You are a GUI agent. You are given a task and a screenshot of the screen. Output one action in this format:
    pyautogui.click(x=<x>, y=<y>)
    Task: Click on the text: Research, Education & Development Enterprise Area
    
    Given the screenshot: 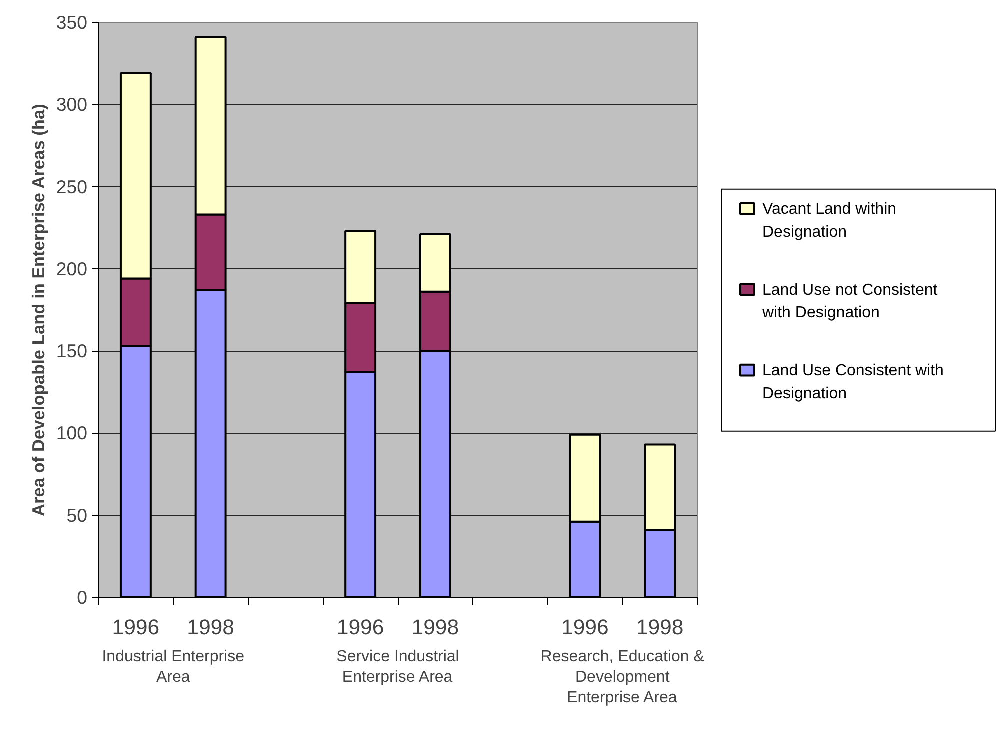 What is the action you would take?
    pyautogui.click(x=622, y=677)
    